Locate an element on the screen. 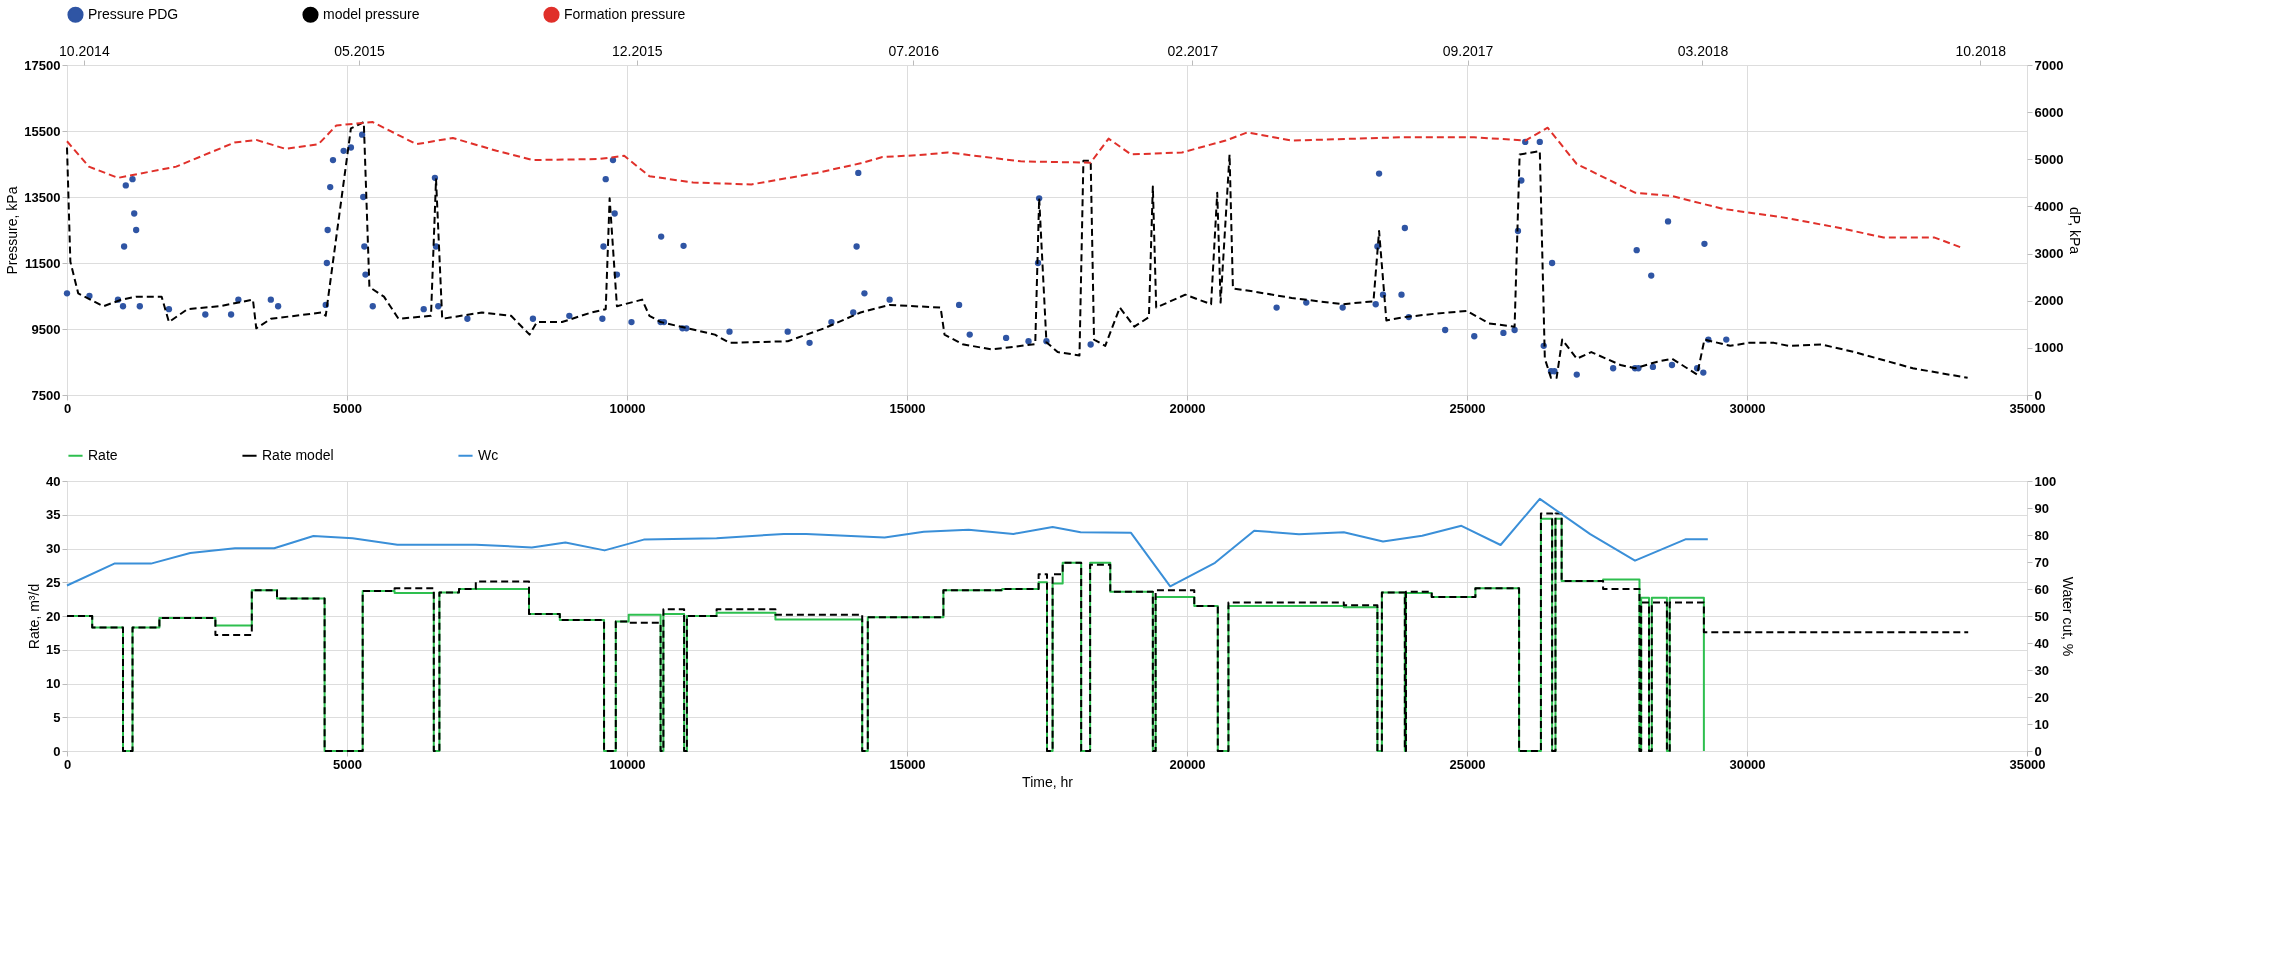 The height and width of the screenshot is (960, 2284). y2-tick-label: 6000 is located at coordinates (2049, 112).